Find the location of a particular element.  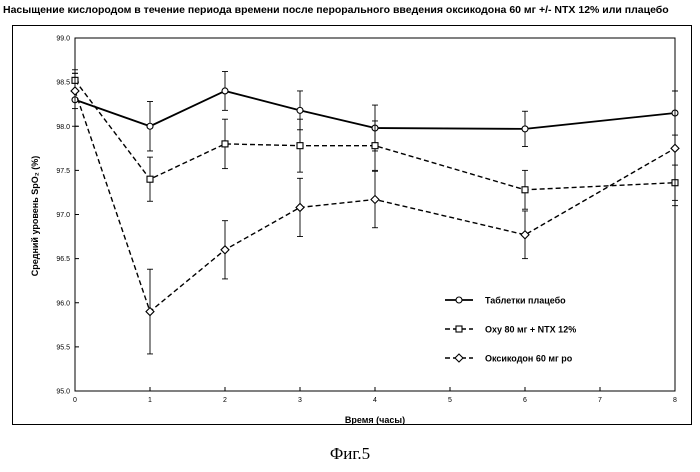

x-tick-label: 2 is located at coordinates (225, 400).